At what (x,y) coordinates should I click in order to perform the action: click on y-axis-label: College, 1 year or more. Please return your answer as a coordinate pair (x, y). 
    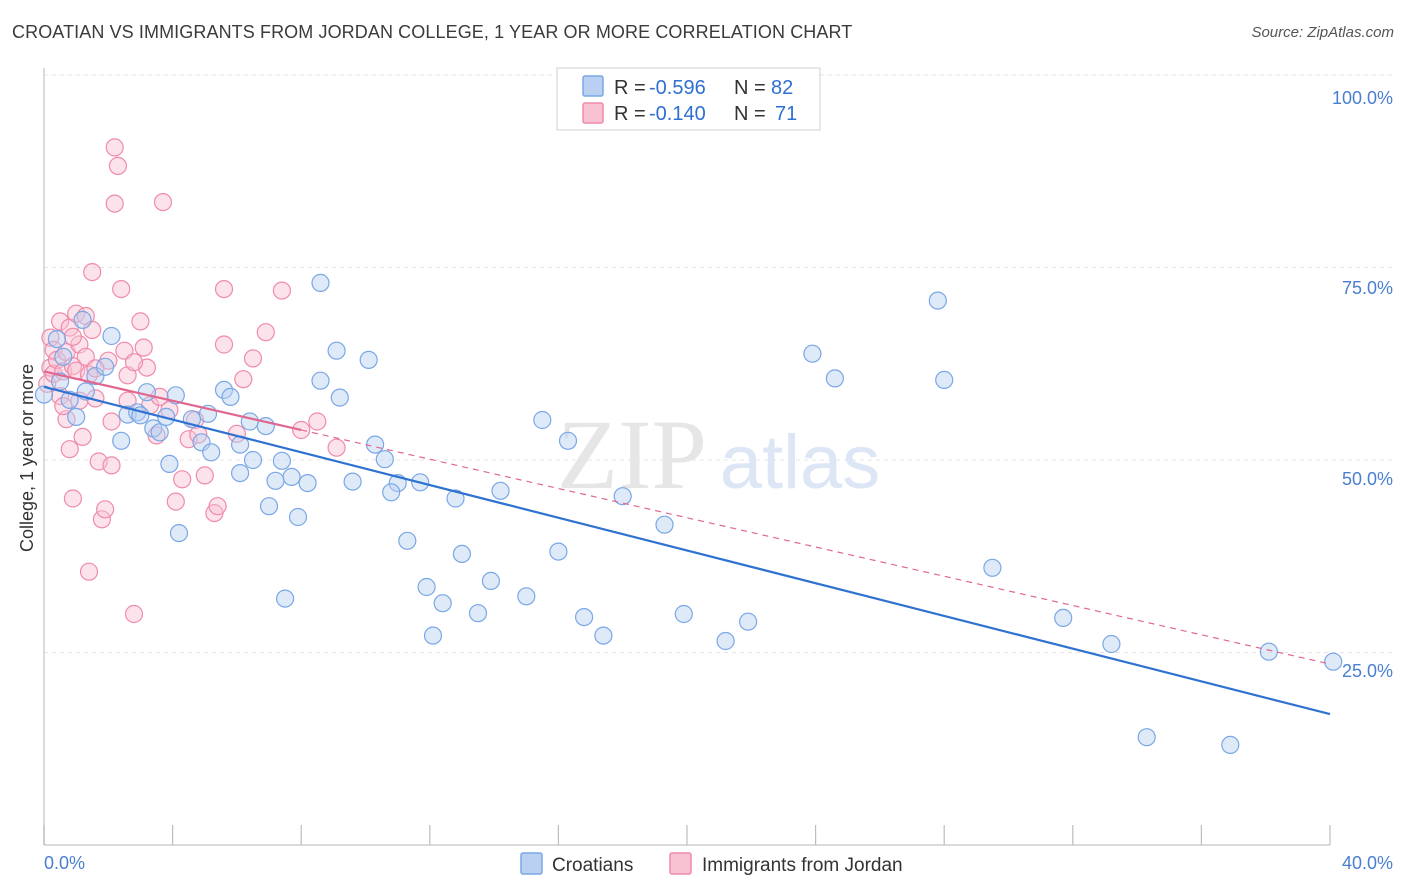
    Looking at the image, I should click on (27, 458).